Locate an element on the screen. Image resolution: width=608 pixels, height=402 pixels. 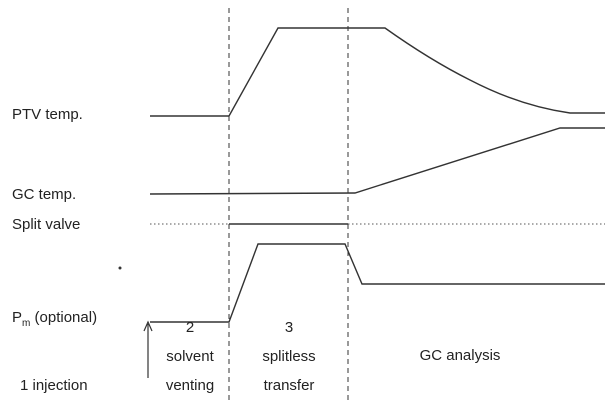
phase-label: solvent is located at coordinates (190, 356).